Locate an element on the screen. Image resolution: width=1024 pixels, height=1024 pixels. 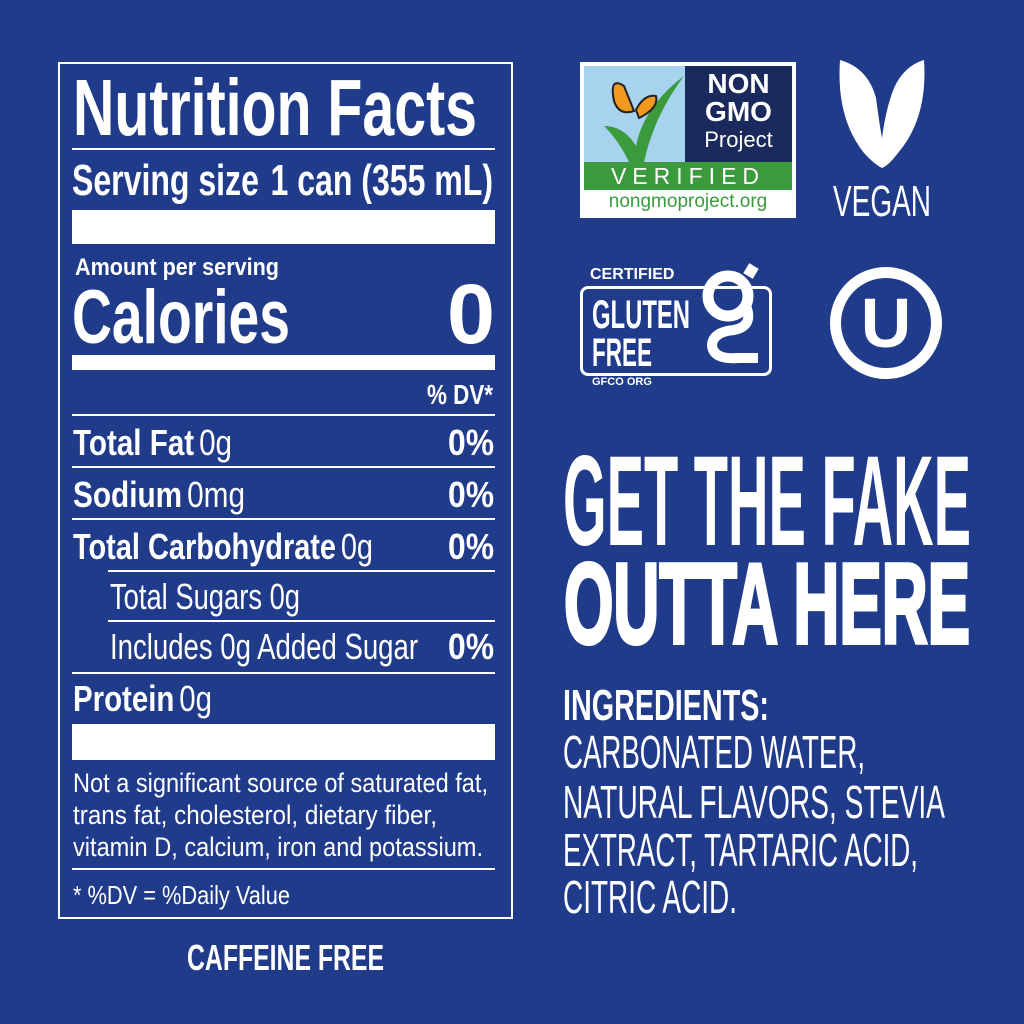
svg-text: 0 is located at coordinates (471, 314).